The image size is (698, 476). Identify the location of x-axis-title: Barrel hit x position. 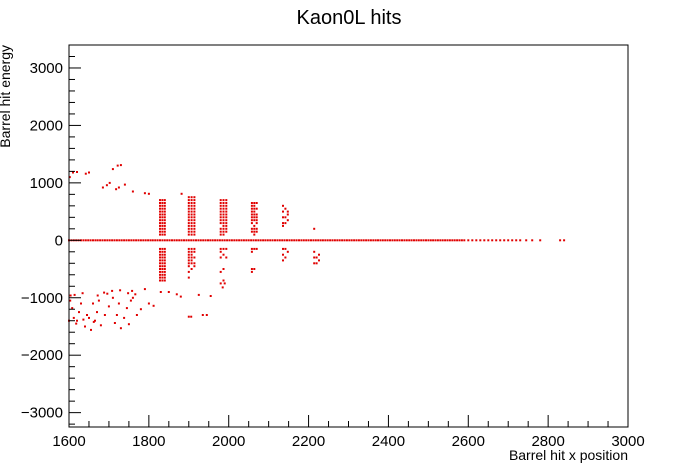
(568, 455).